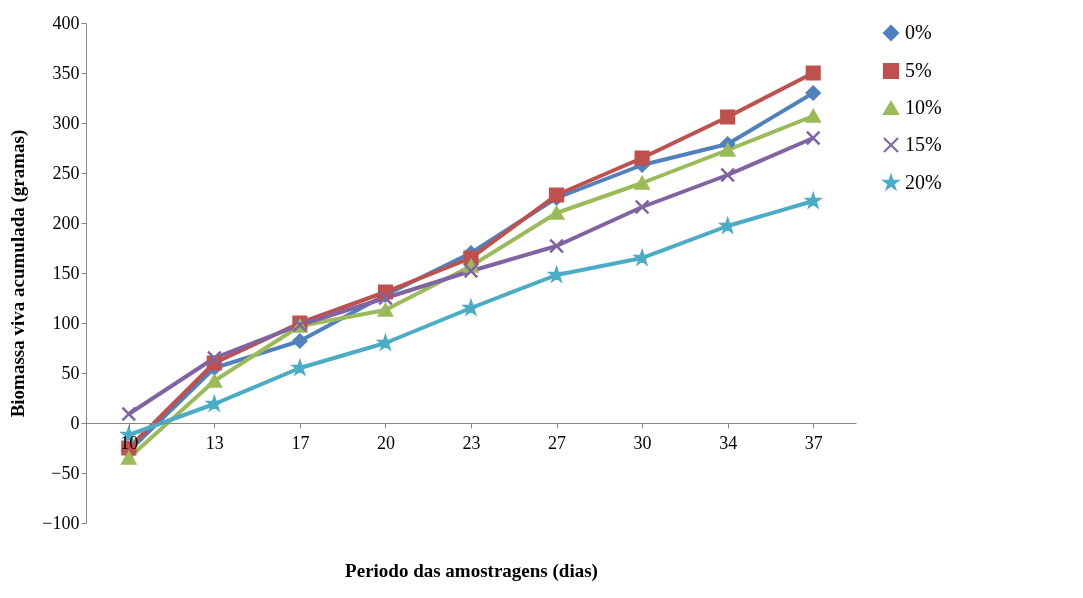  I want to click on legend-label: 15%, so click(923, 144).